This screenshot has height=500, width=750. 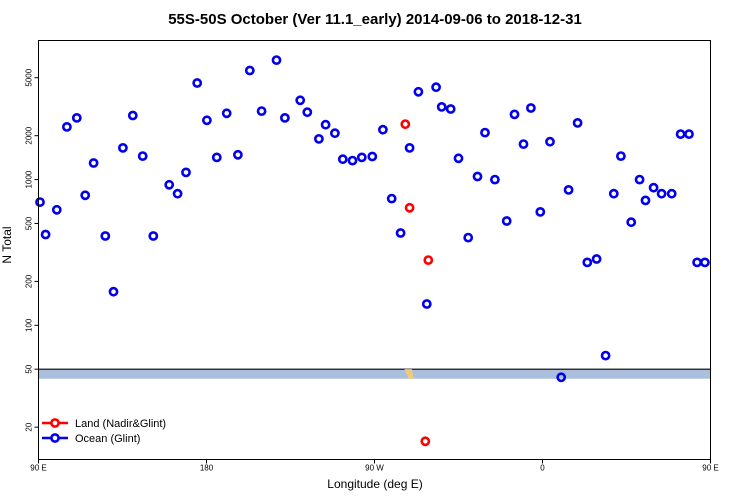 What do you see at coordinates (107, 439) in the screenshot?
I see `legend-label: Ocean (Glint)` at bounding box center [107, 439].